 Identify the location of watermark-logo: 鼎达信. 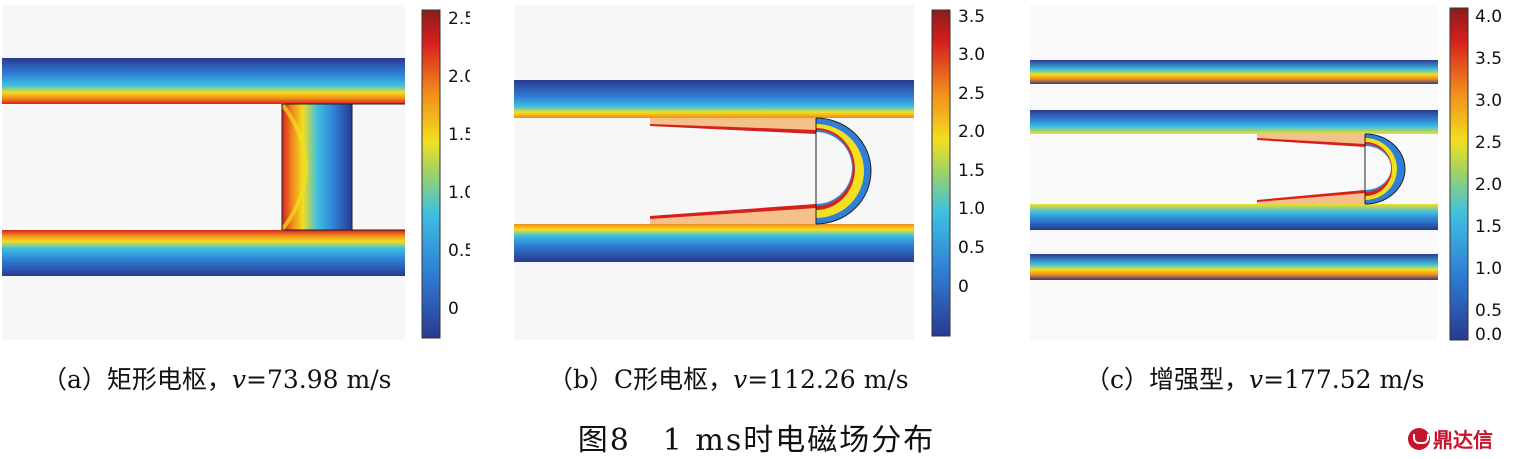
(1450, 438).